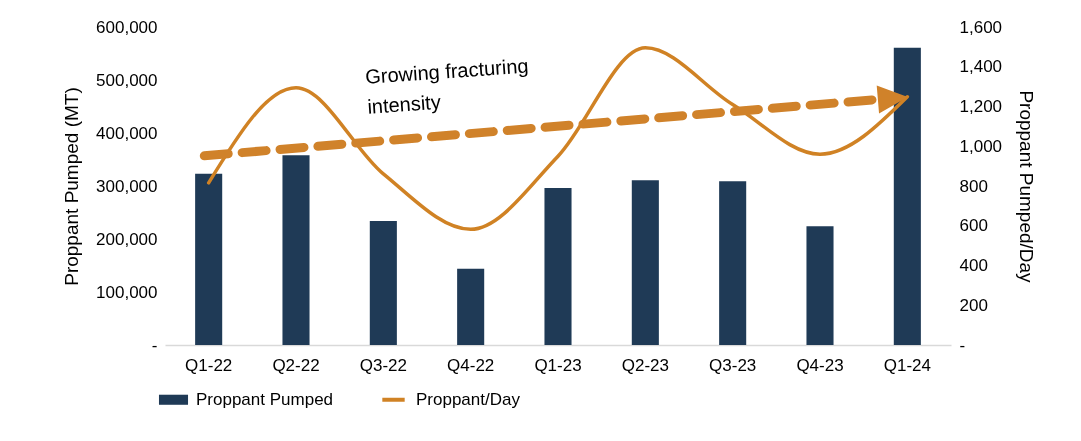 This screenshot has height=441, width=1081. What do you see at coordinates (981, 146) in the screenshot?
I see `y2-tick-label: 1,000` at bounding box center [981, 146].